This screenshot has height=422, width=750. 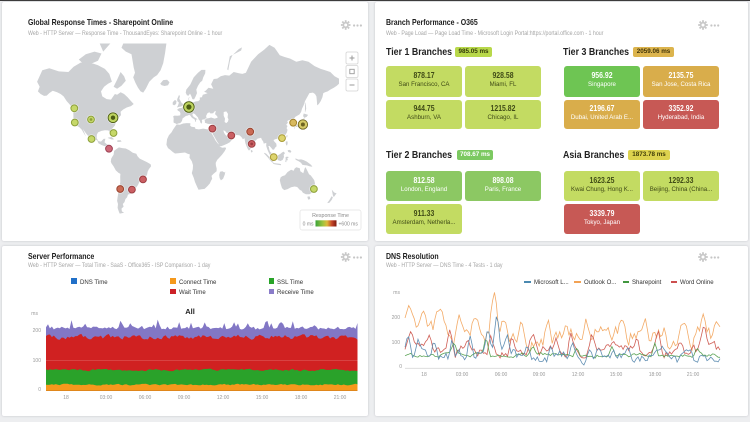 I want to click on svg-text: +600 ms, so click(x=349, y=225).